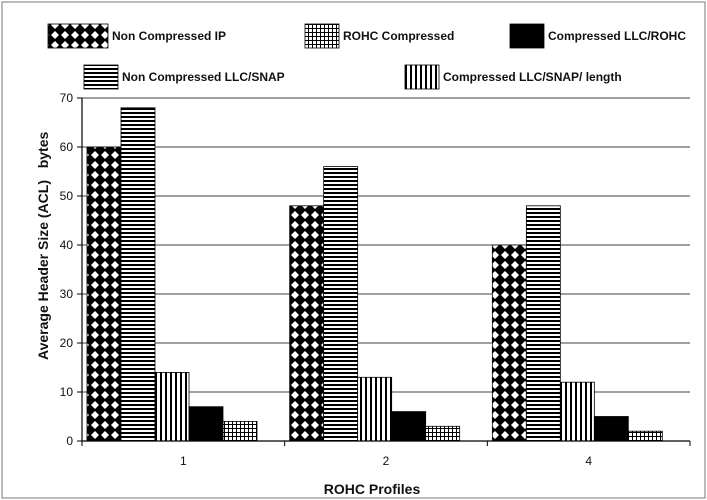  I want to click on y-tick-label: 10, so click(67, 392).